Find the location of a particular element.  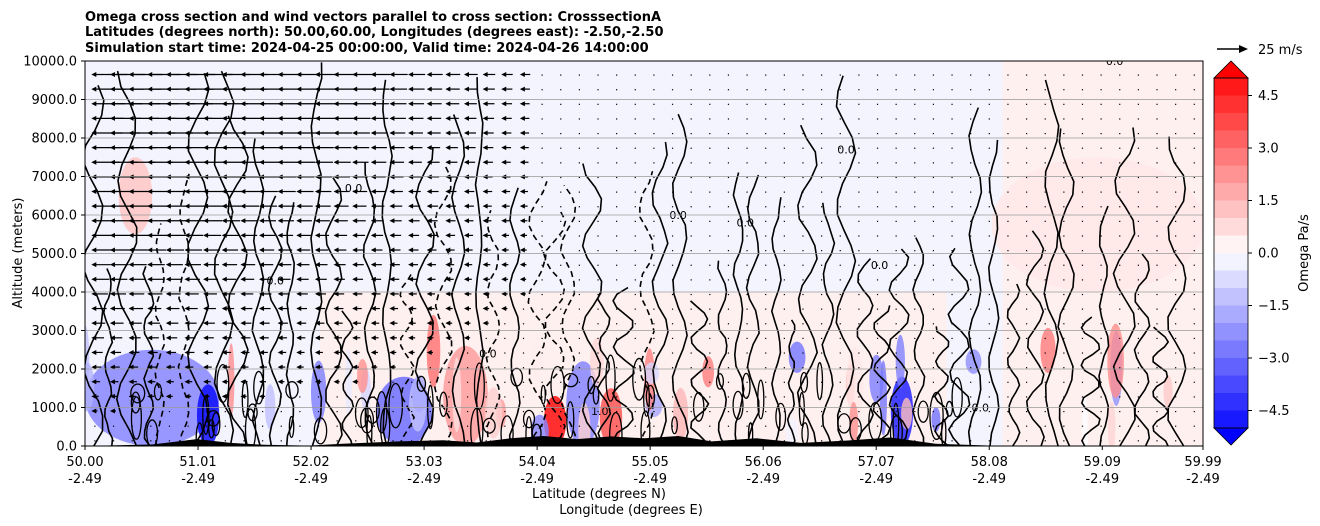

field-cell is located at coordinates (537, 360).